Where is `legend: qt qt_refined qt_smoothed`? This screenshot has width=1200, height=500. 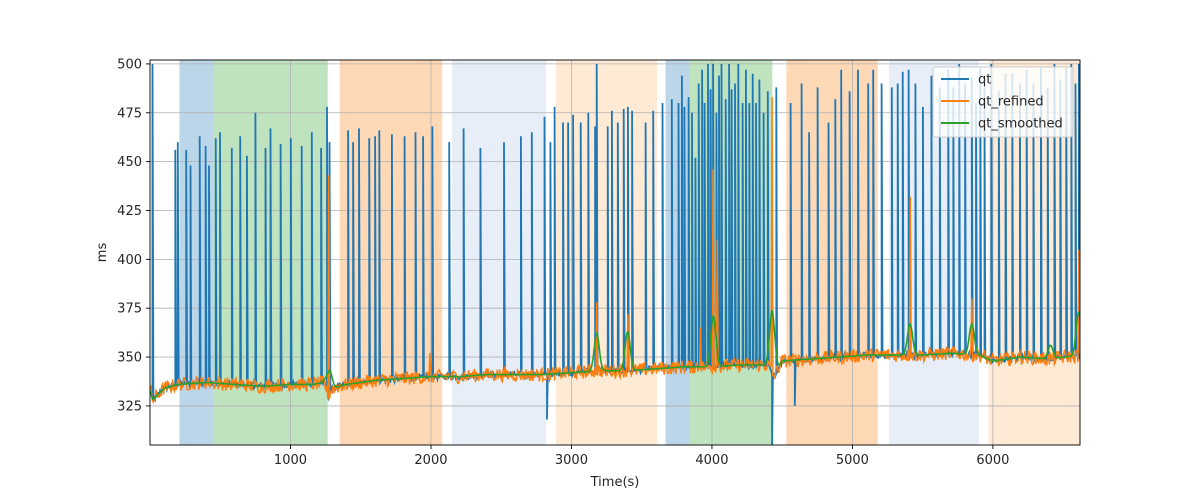 legend: qt qt_refined qt_smoothed is located at coordinates (1003, 102).